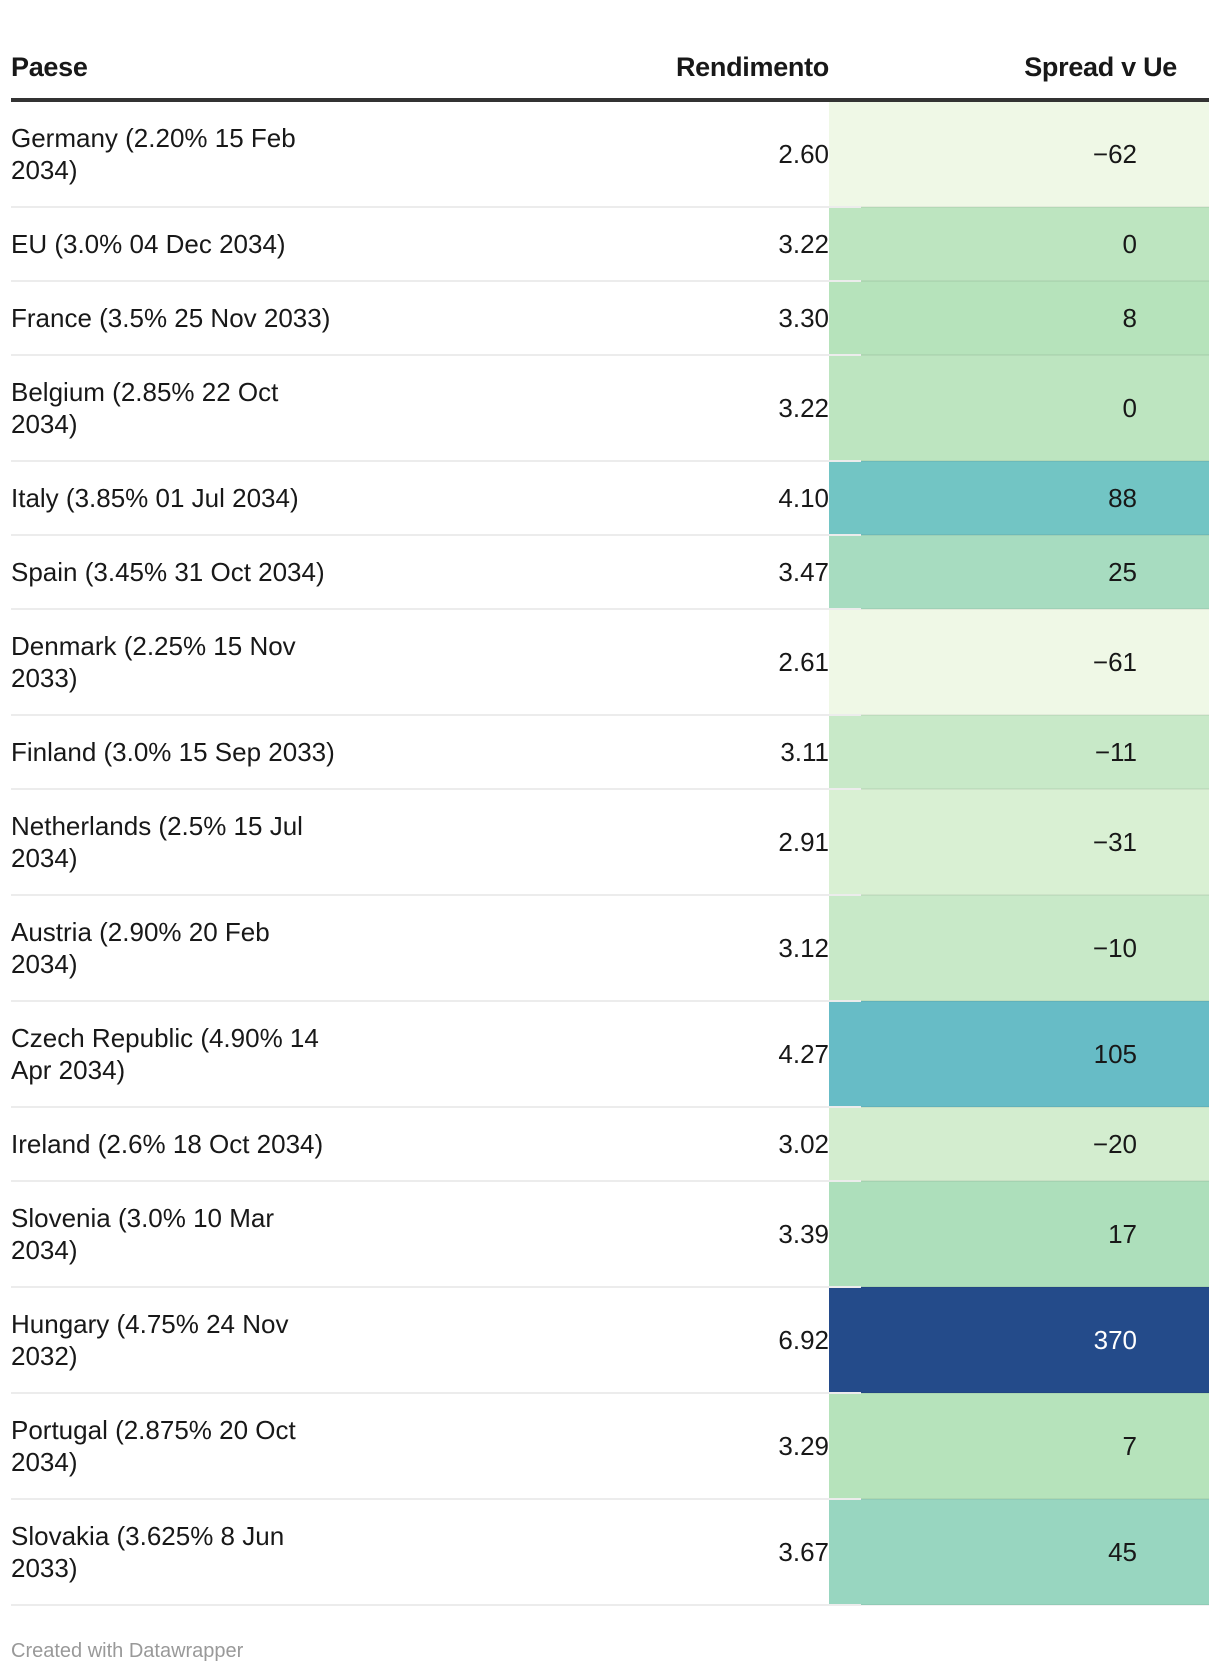 This screenshot has width=1220, height=1680. I want to click on table-row: Denmark (2.25% 15 Nov 2033) 2.61 −61, so click(610, 662).